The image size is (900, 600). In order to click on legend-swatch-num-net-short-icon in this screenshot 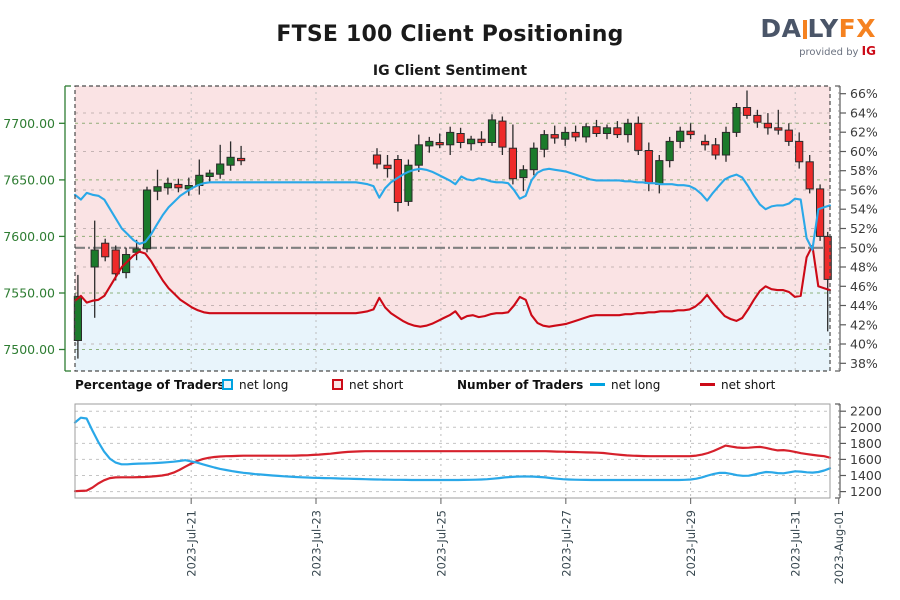, I will do `click(707, 384)`.